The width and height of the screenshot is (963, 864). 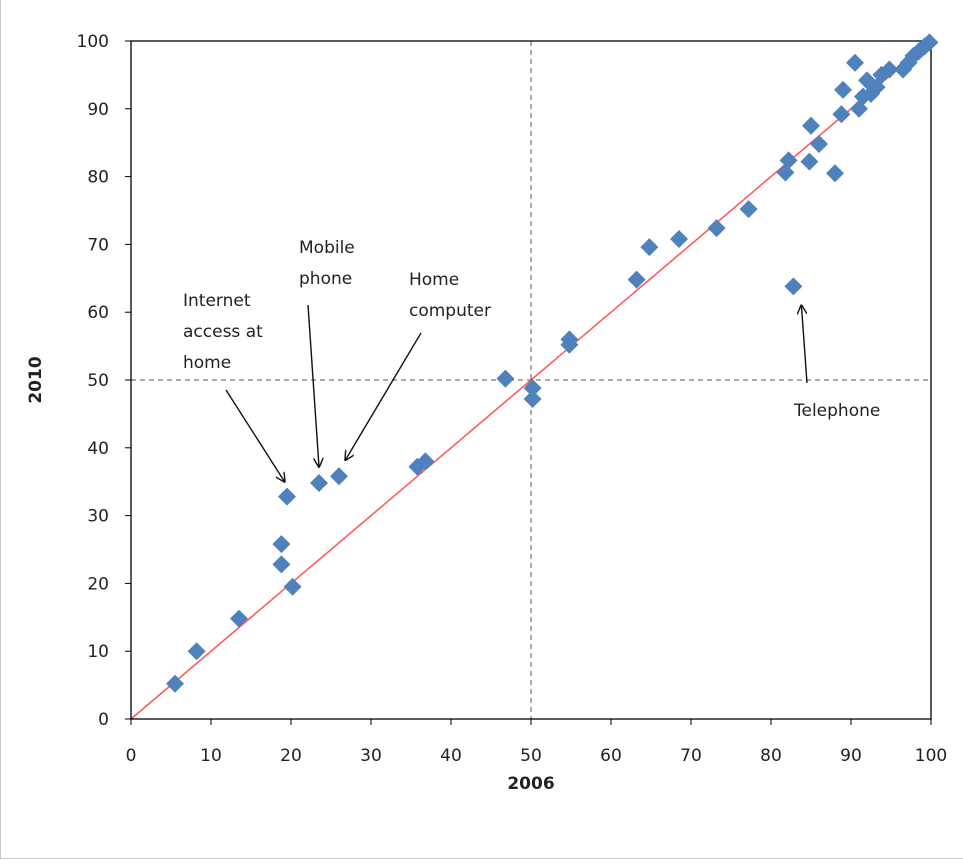 What do you see at coordinates (611, 756) in the screenshot?
I see `x-tick-label: 60` at bounding box center [611, 756].